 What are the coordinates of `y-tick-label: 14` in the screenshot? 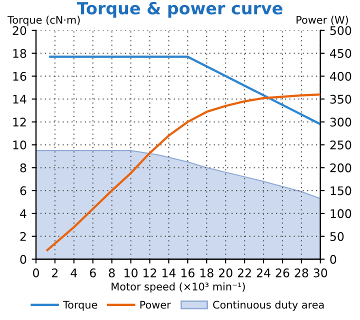 It's located at (19, 99).